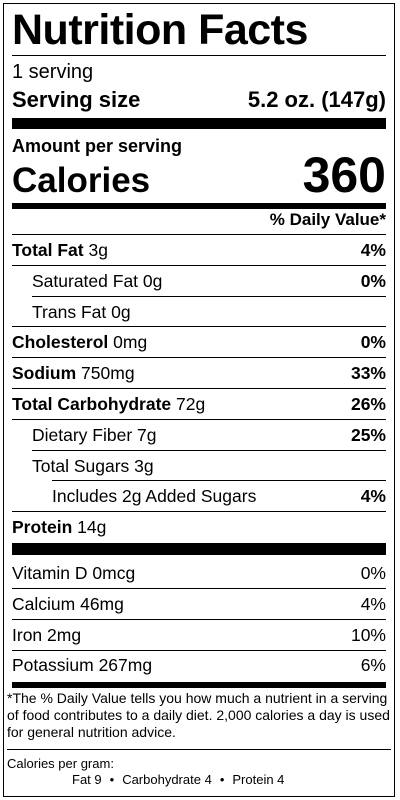 The height and width of the screenshot is (800, 400). Describe the element at coordinates (199, 100) in the screenshot. I see `serving-size-row: Serving size 5.2 oz. (147g)` at that location.